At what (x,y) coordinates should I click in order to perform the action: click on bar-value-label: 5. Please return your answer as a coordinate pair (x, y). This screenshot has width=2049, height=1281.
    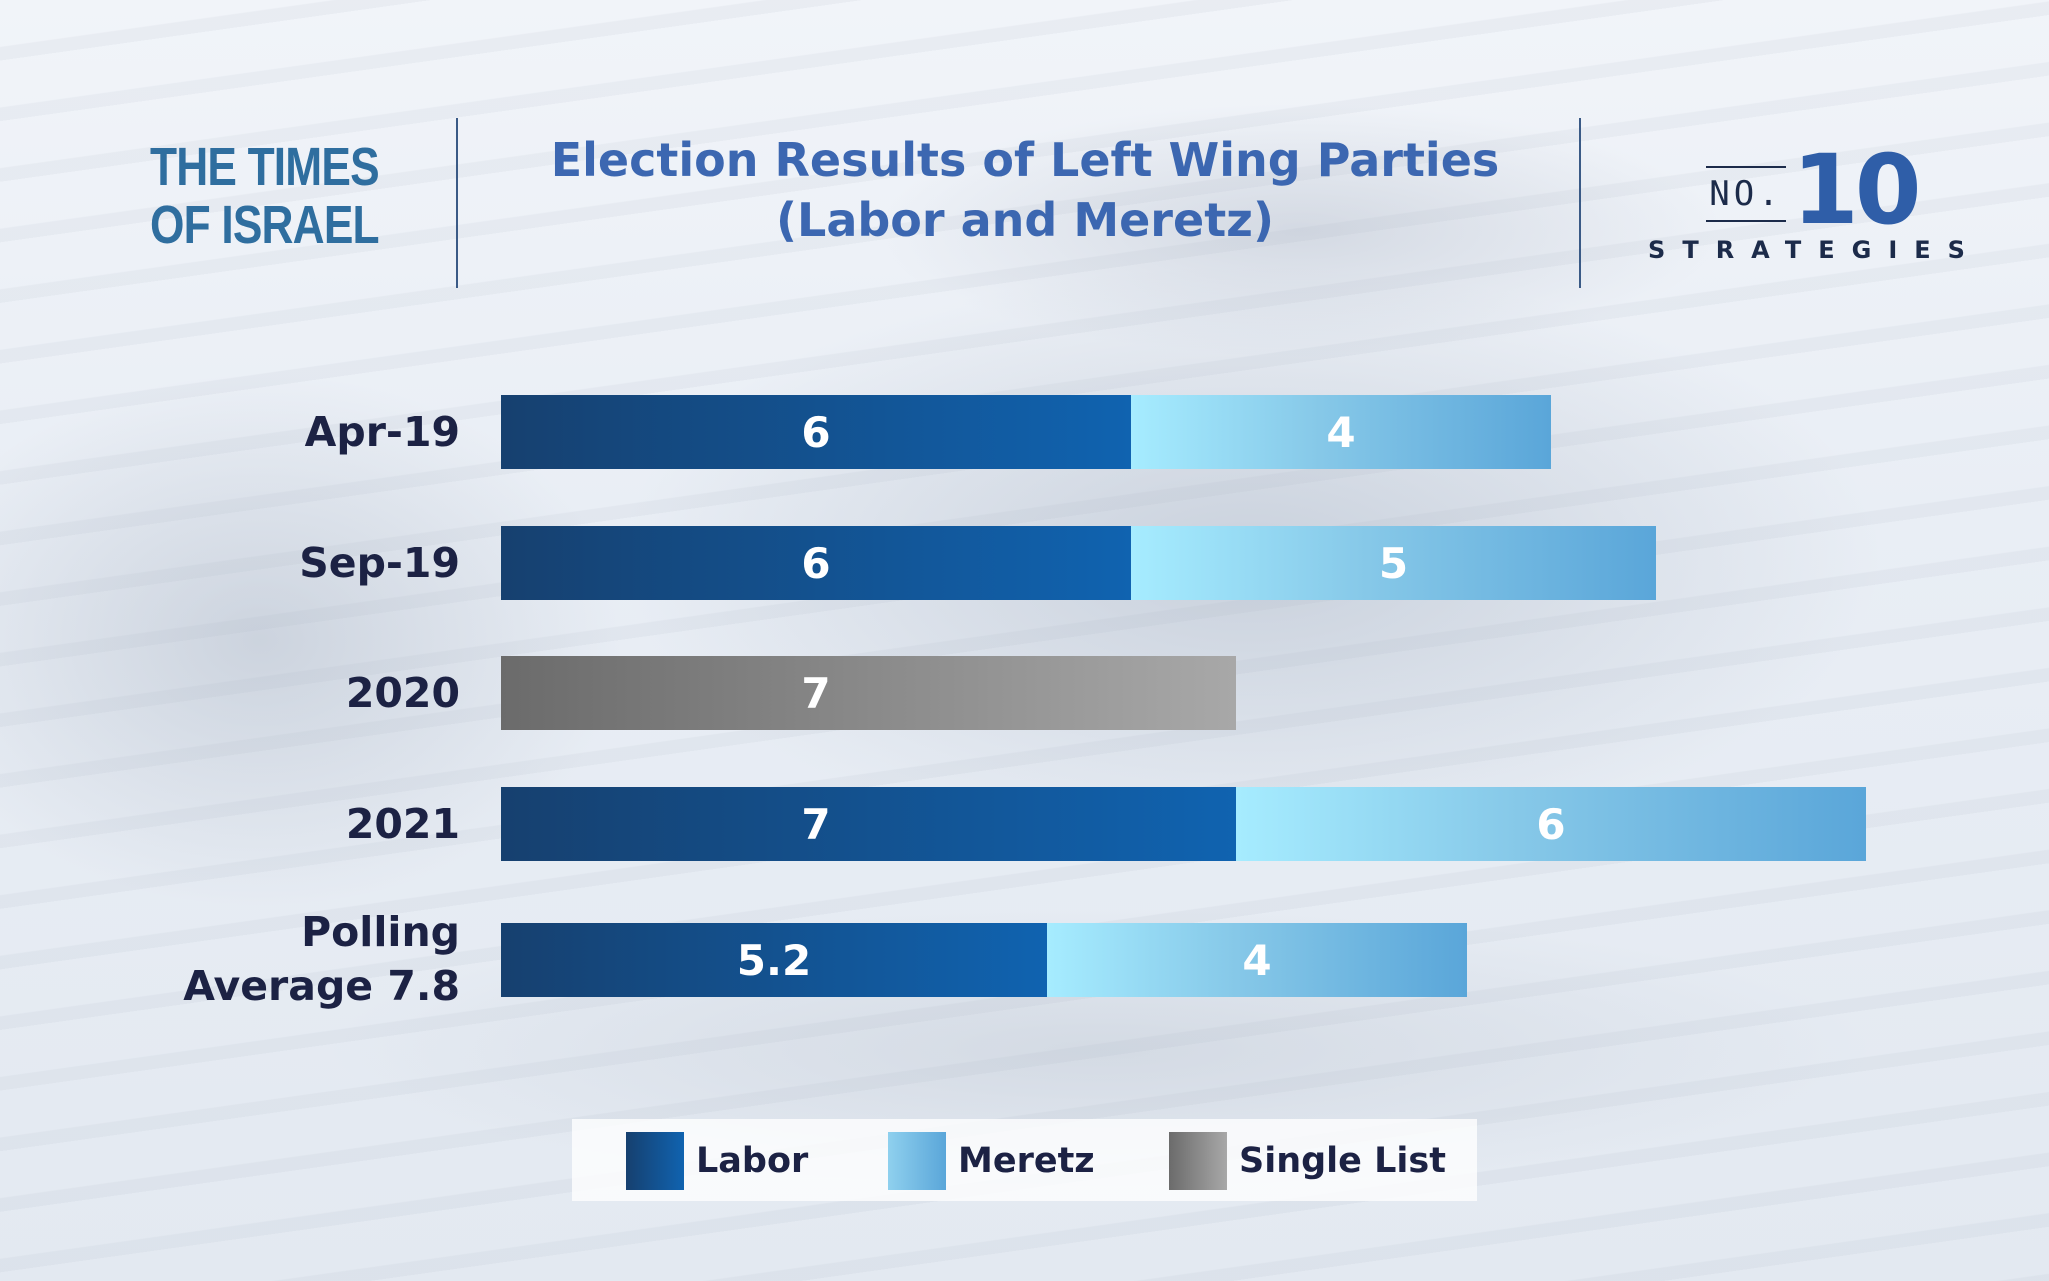
    Looking at the image, I should click on (1393, 563).